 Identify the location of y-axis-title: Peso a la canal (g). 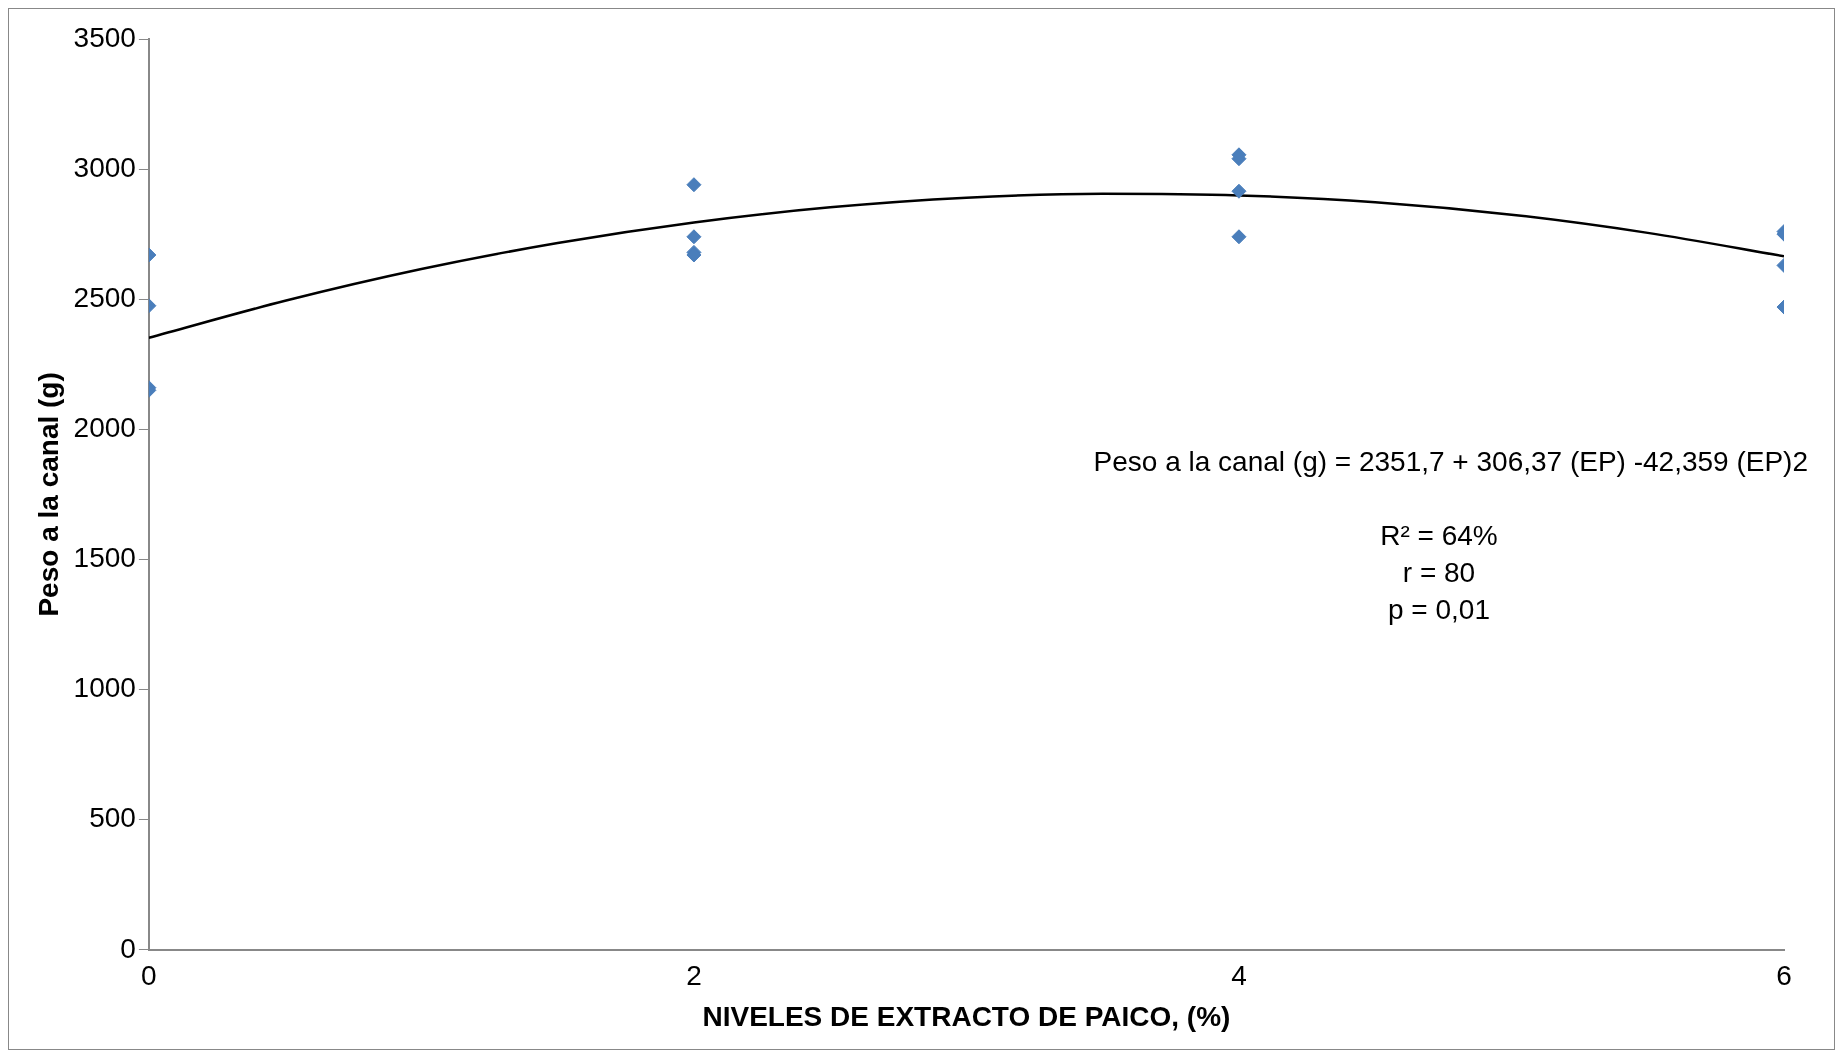
(48, 494).